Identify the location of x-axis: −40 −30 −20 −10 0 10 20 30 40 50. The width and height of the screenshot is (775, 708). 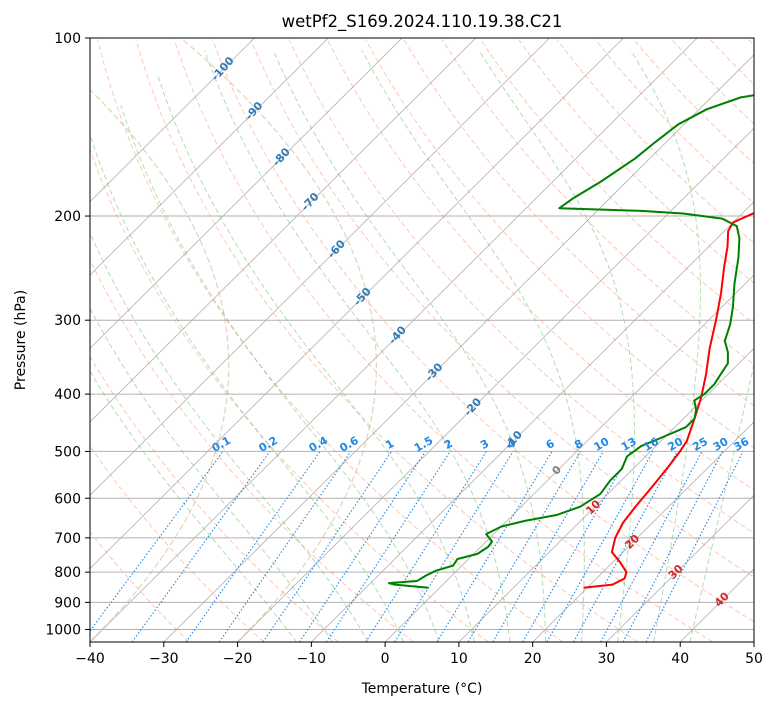
(419, 654).